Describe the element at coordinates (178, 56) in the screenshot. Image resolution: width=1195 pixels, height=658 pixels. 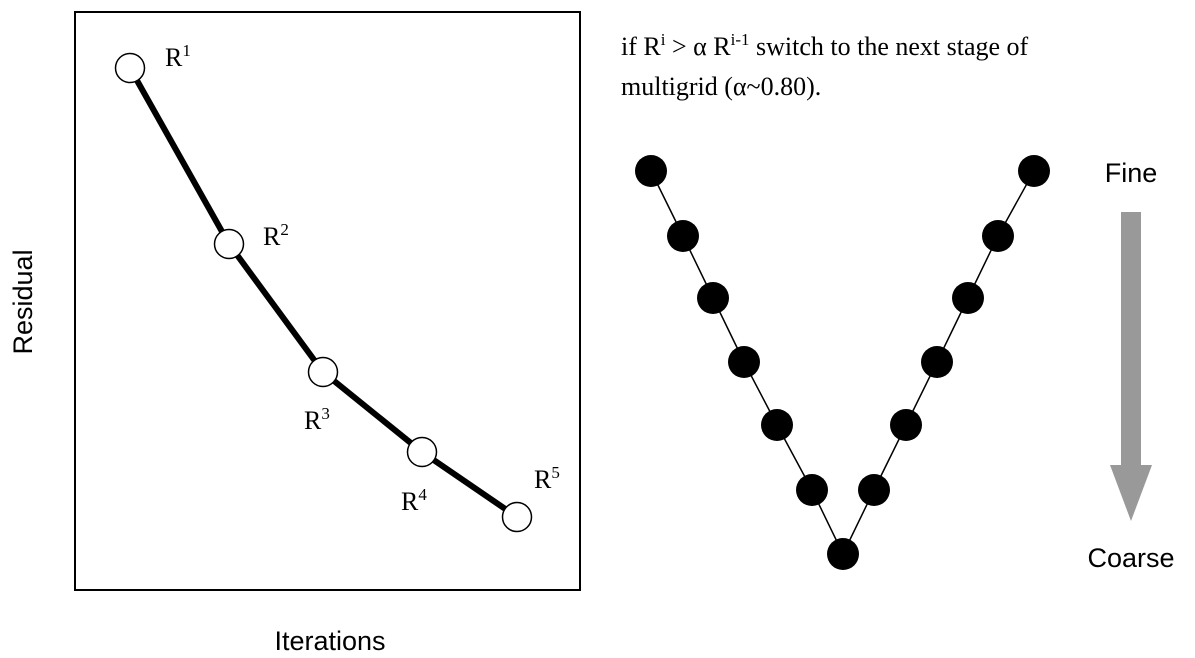
I see `residual-label-1: R1` at that location.